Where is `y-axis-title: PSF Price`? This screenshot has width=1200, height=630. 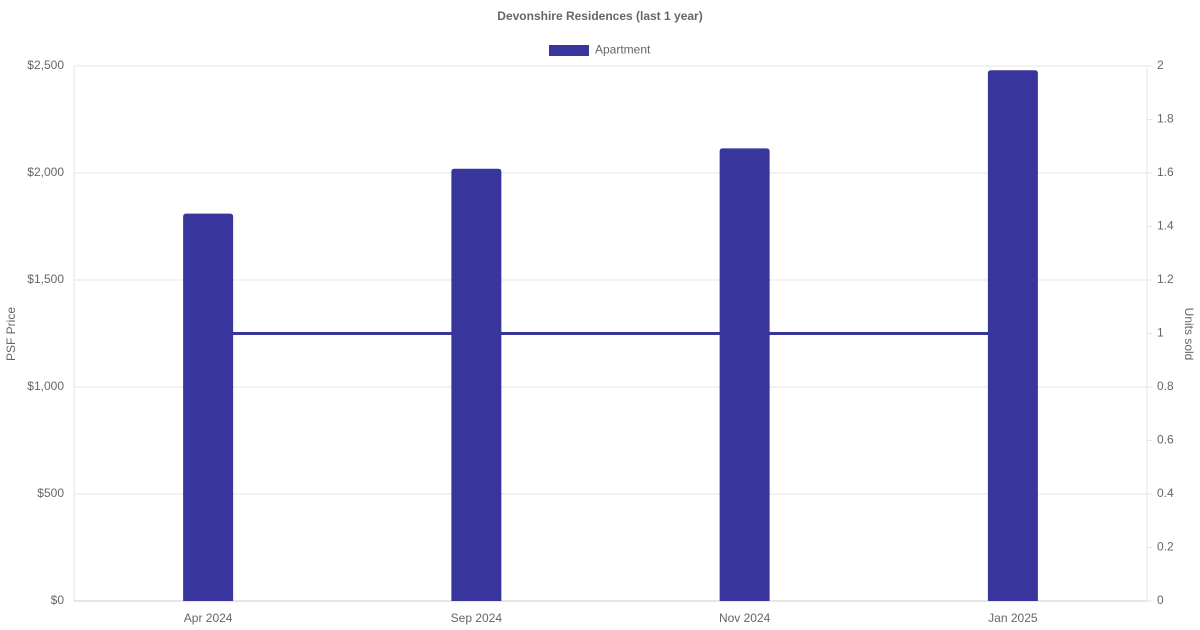
y-axis-title: PSF Price is located at coordinates (11, 334).